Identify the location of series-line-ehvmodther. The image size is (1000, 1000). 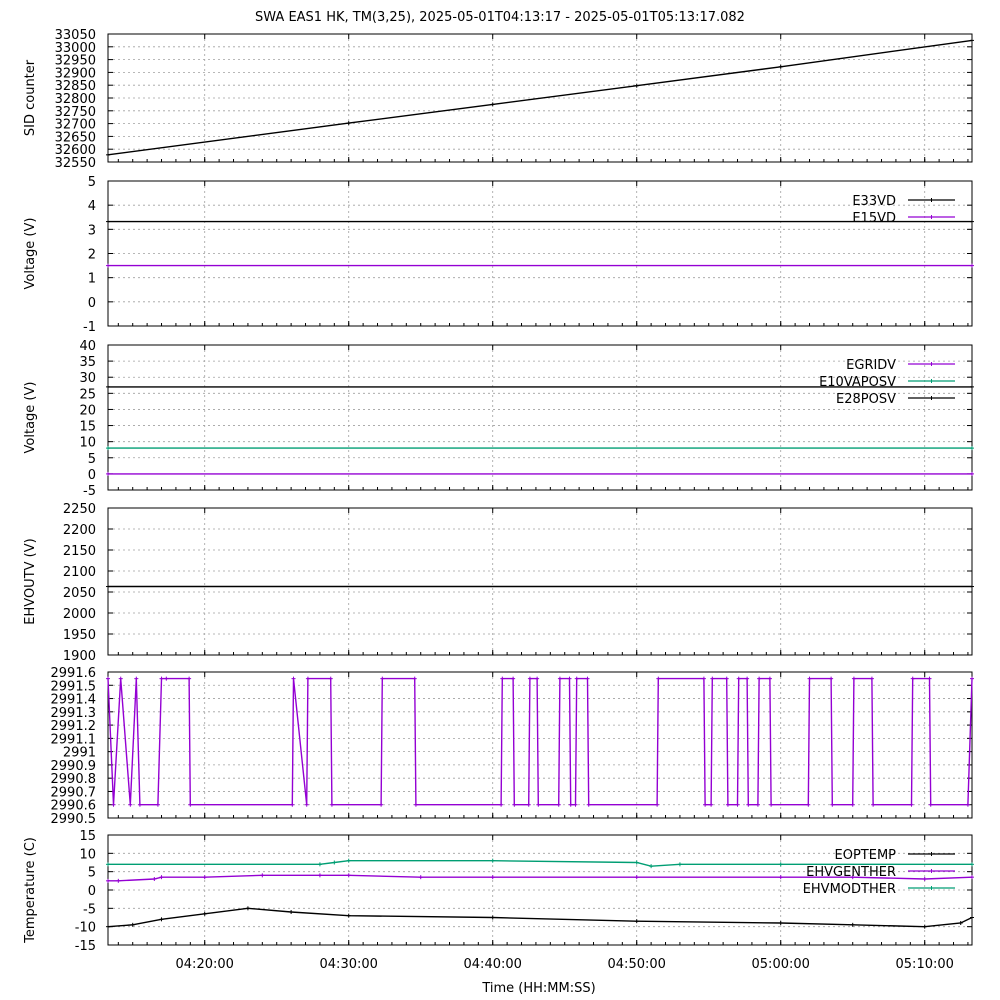
(540, 863).